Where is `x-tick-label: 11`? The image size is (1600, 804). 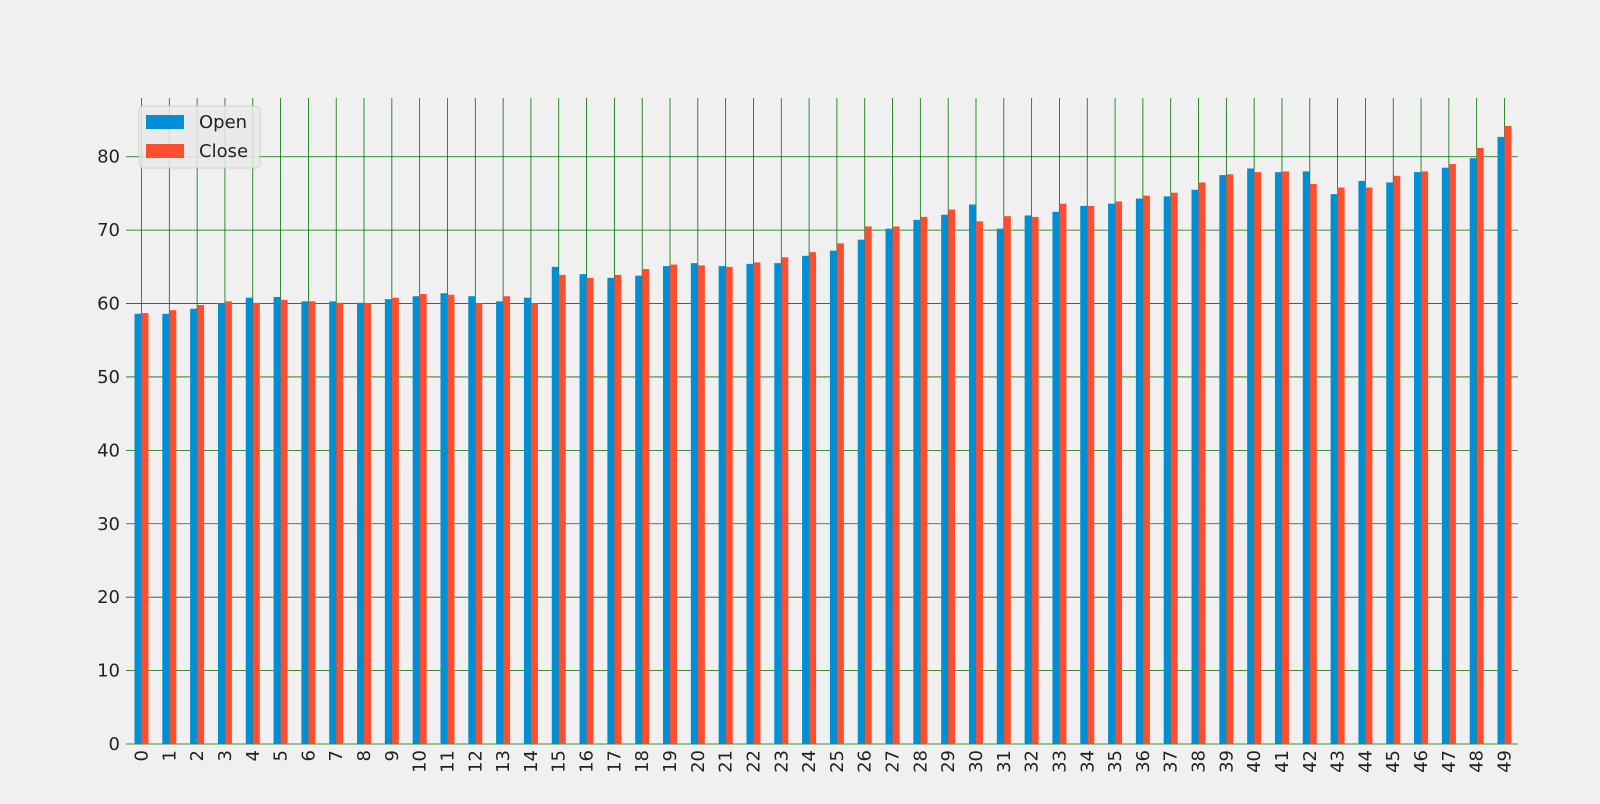
x-tick-label: 11 is located at coordinates (447, 761).